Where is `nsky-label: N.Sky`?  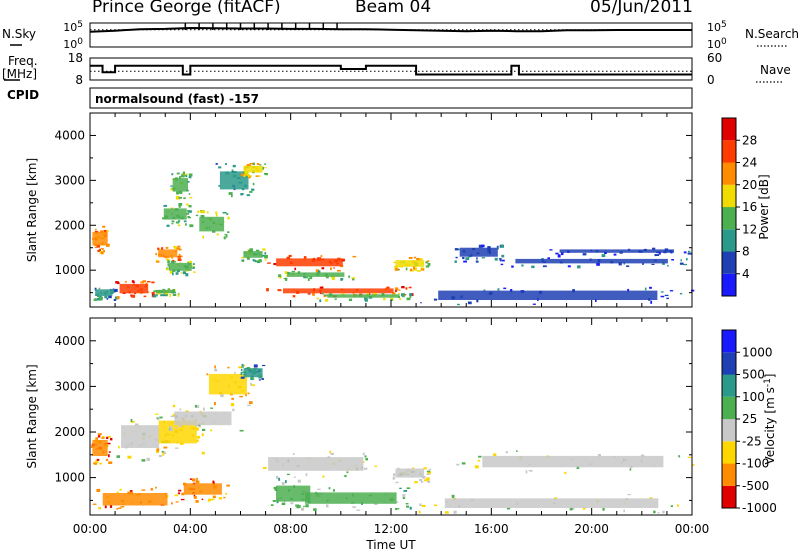 nsky-label: N.Sky is located at coordinates (19, 34).